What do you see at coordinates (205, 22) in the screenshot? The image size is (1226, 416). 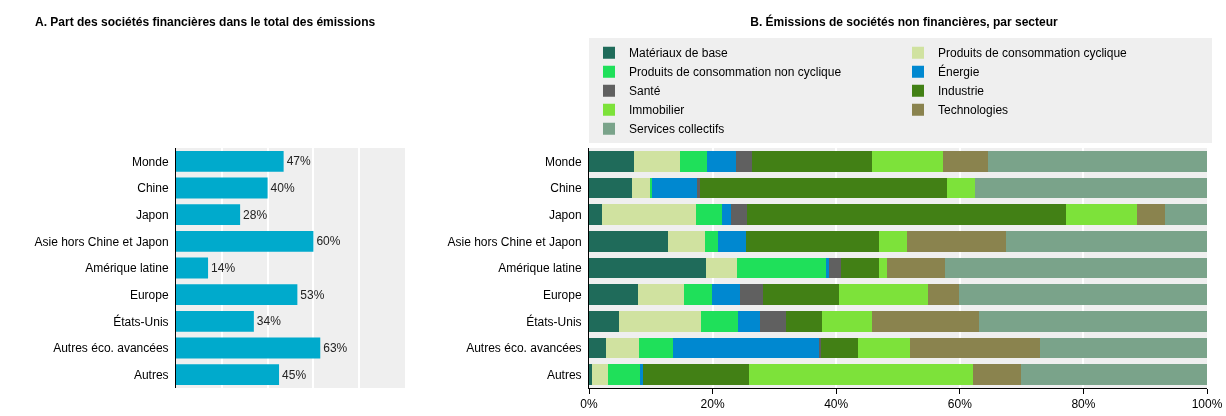 I see `chart-title: A. Part des sociétés financières dans le total des émissions` at bounding box center [205, 22].